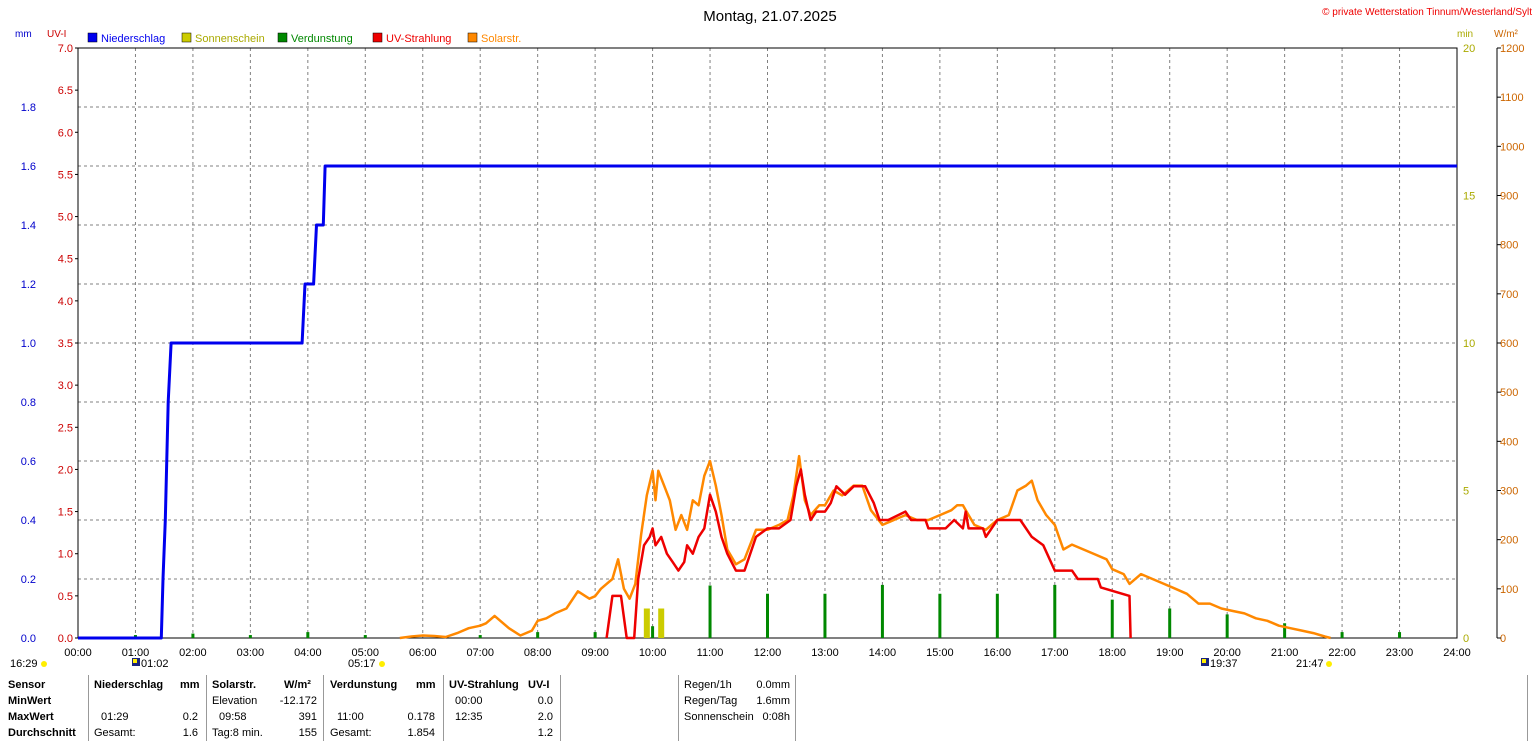 Image resolution: width=1536 pixels, height=741 pixels. I want to click on sunset-icon, so click(1329, 664).